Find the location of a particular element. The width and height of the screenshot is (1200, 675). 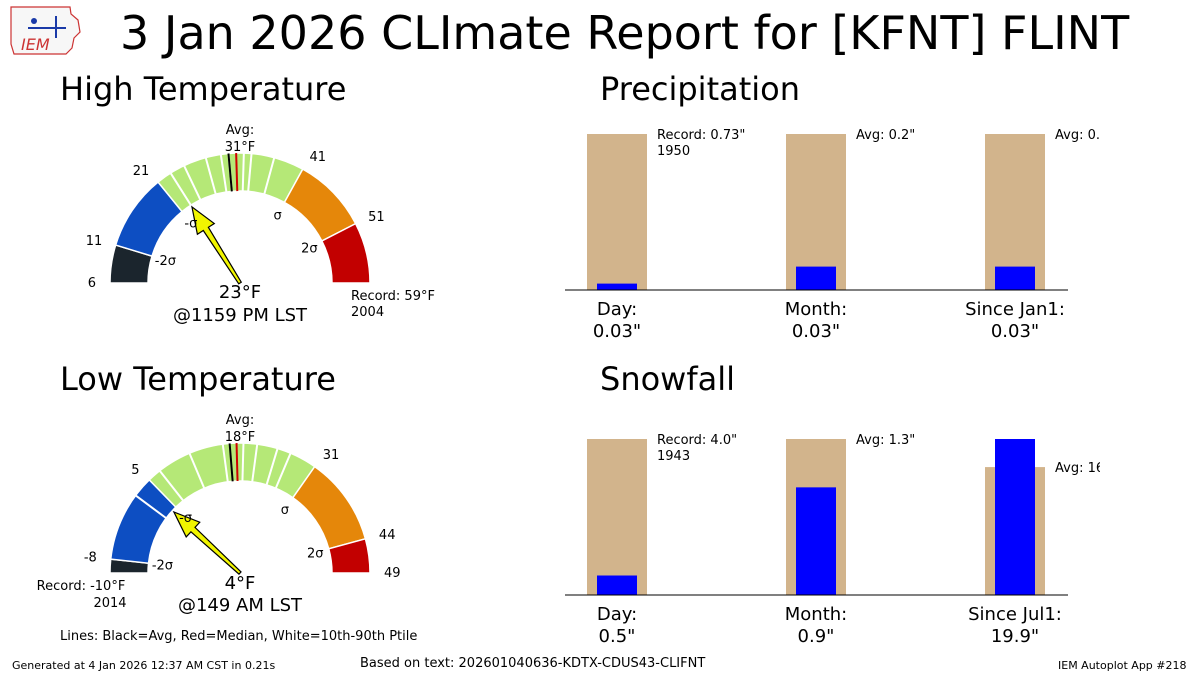

avg-value-label: 31°F is located at coordinates (240, 147).